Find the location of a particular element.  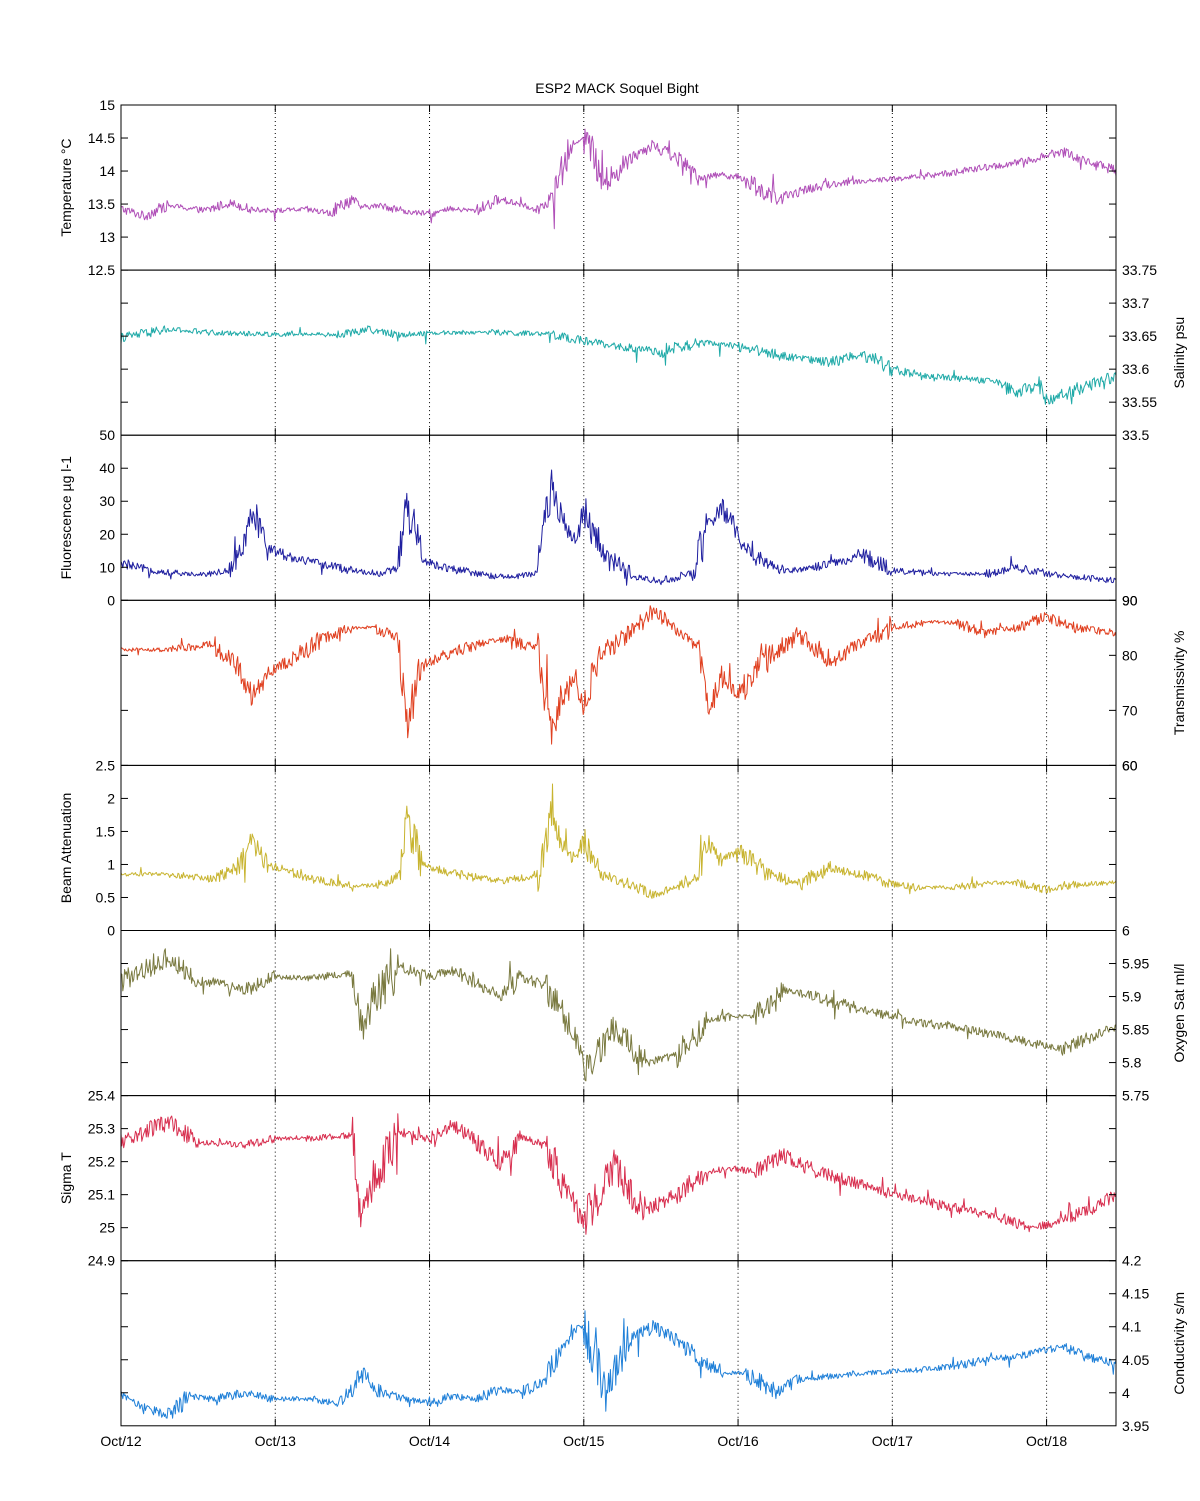

y-tick-label: 5.75 is located at coordinates (1135, 1096).